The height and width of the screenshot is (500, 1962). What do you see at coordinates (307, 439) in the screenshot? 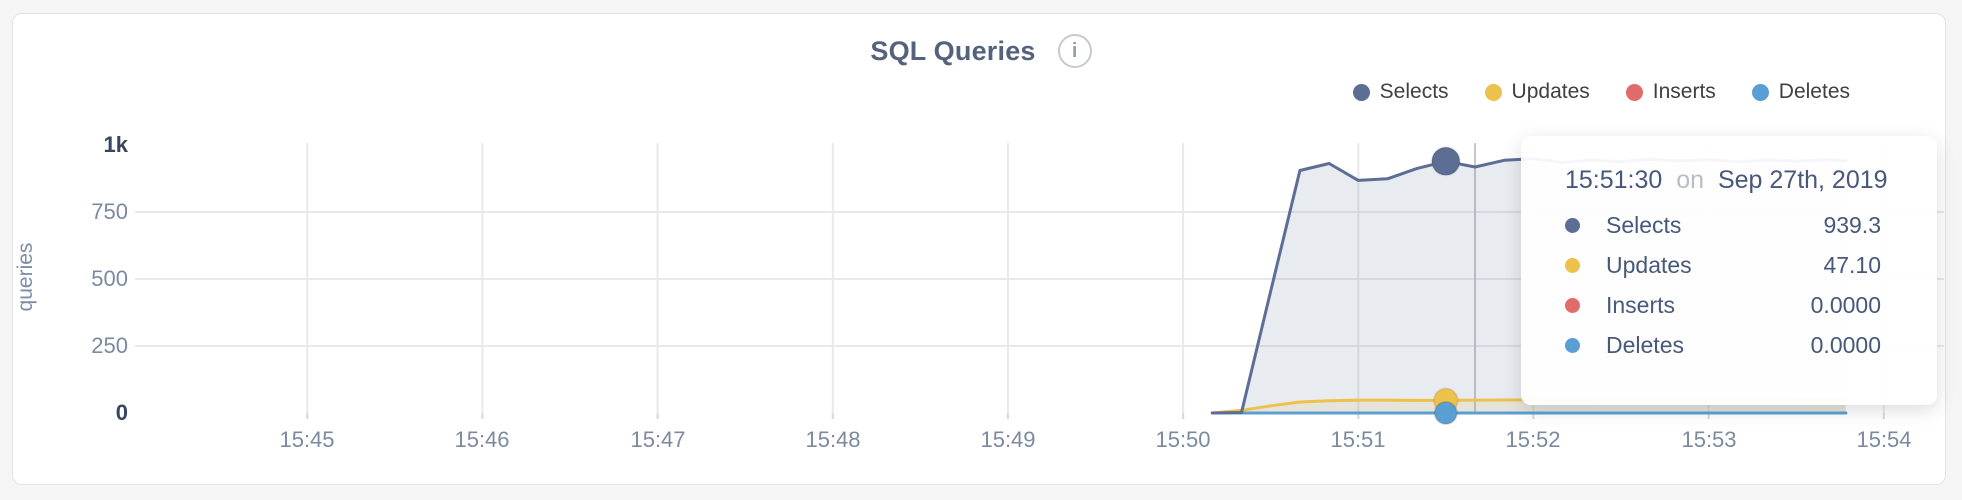
I see `x-axis-tick-label: 15:45` at bounding box center [307, 439].